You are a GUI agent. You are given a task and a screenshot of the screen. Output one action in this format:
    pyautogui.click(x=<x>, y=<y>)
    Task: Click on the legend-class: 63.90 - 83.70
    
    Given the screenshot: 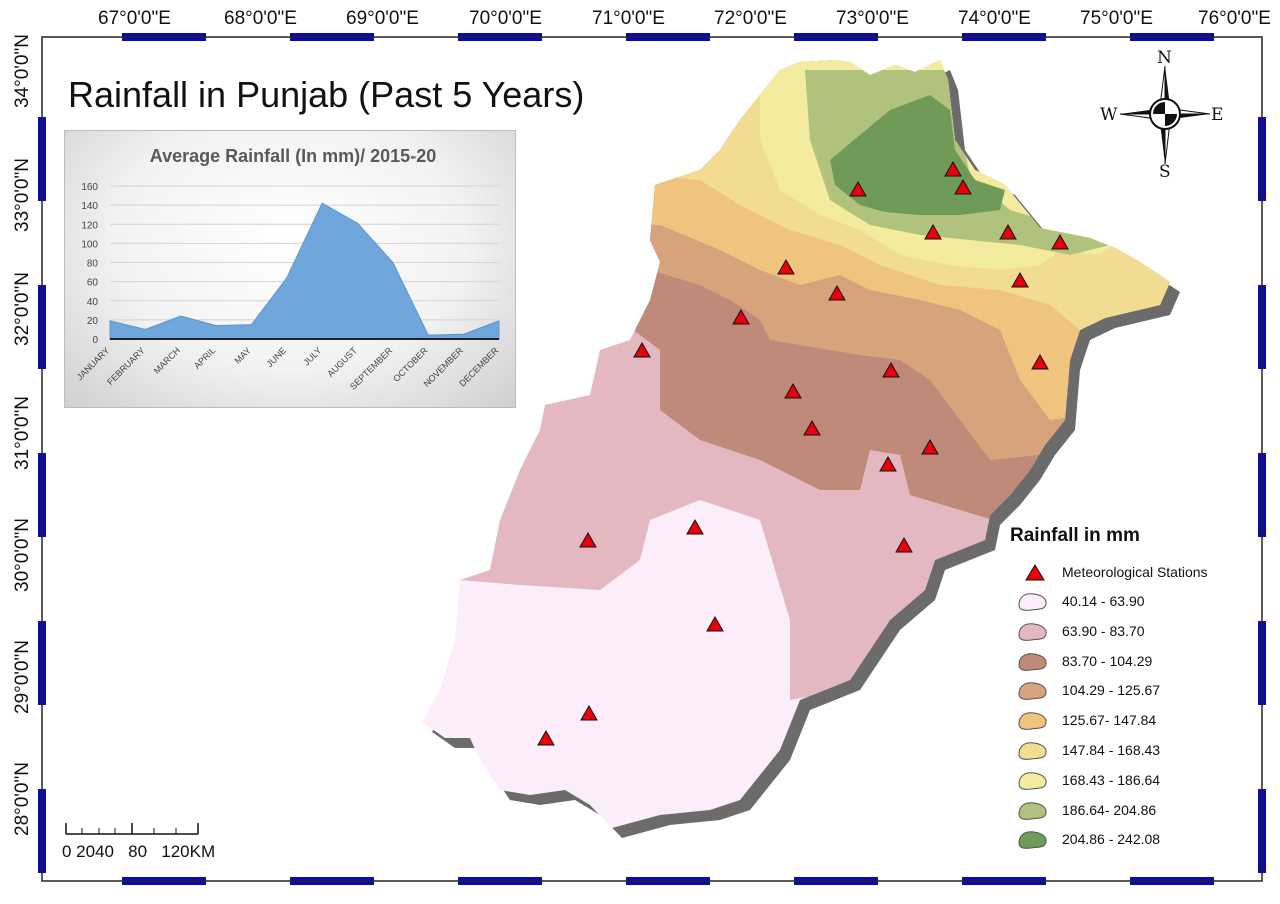 What is the action you would take?
    pyautogui.click(x=1136, y=632)
    